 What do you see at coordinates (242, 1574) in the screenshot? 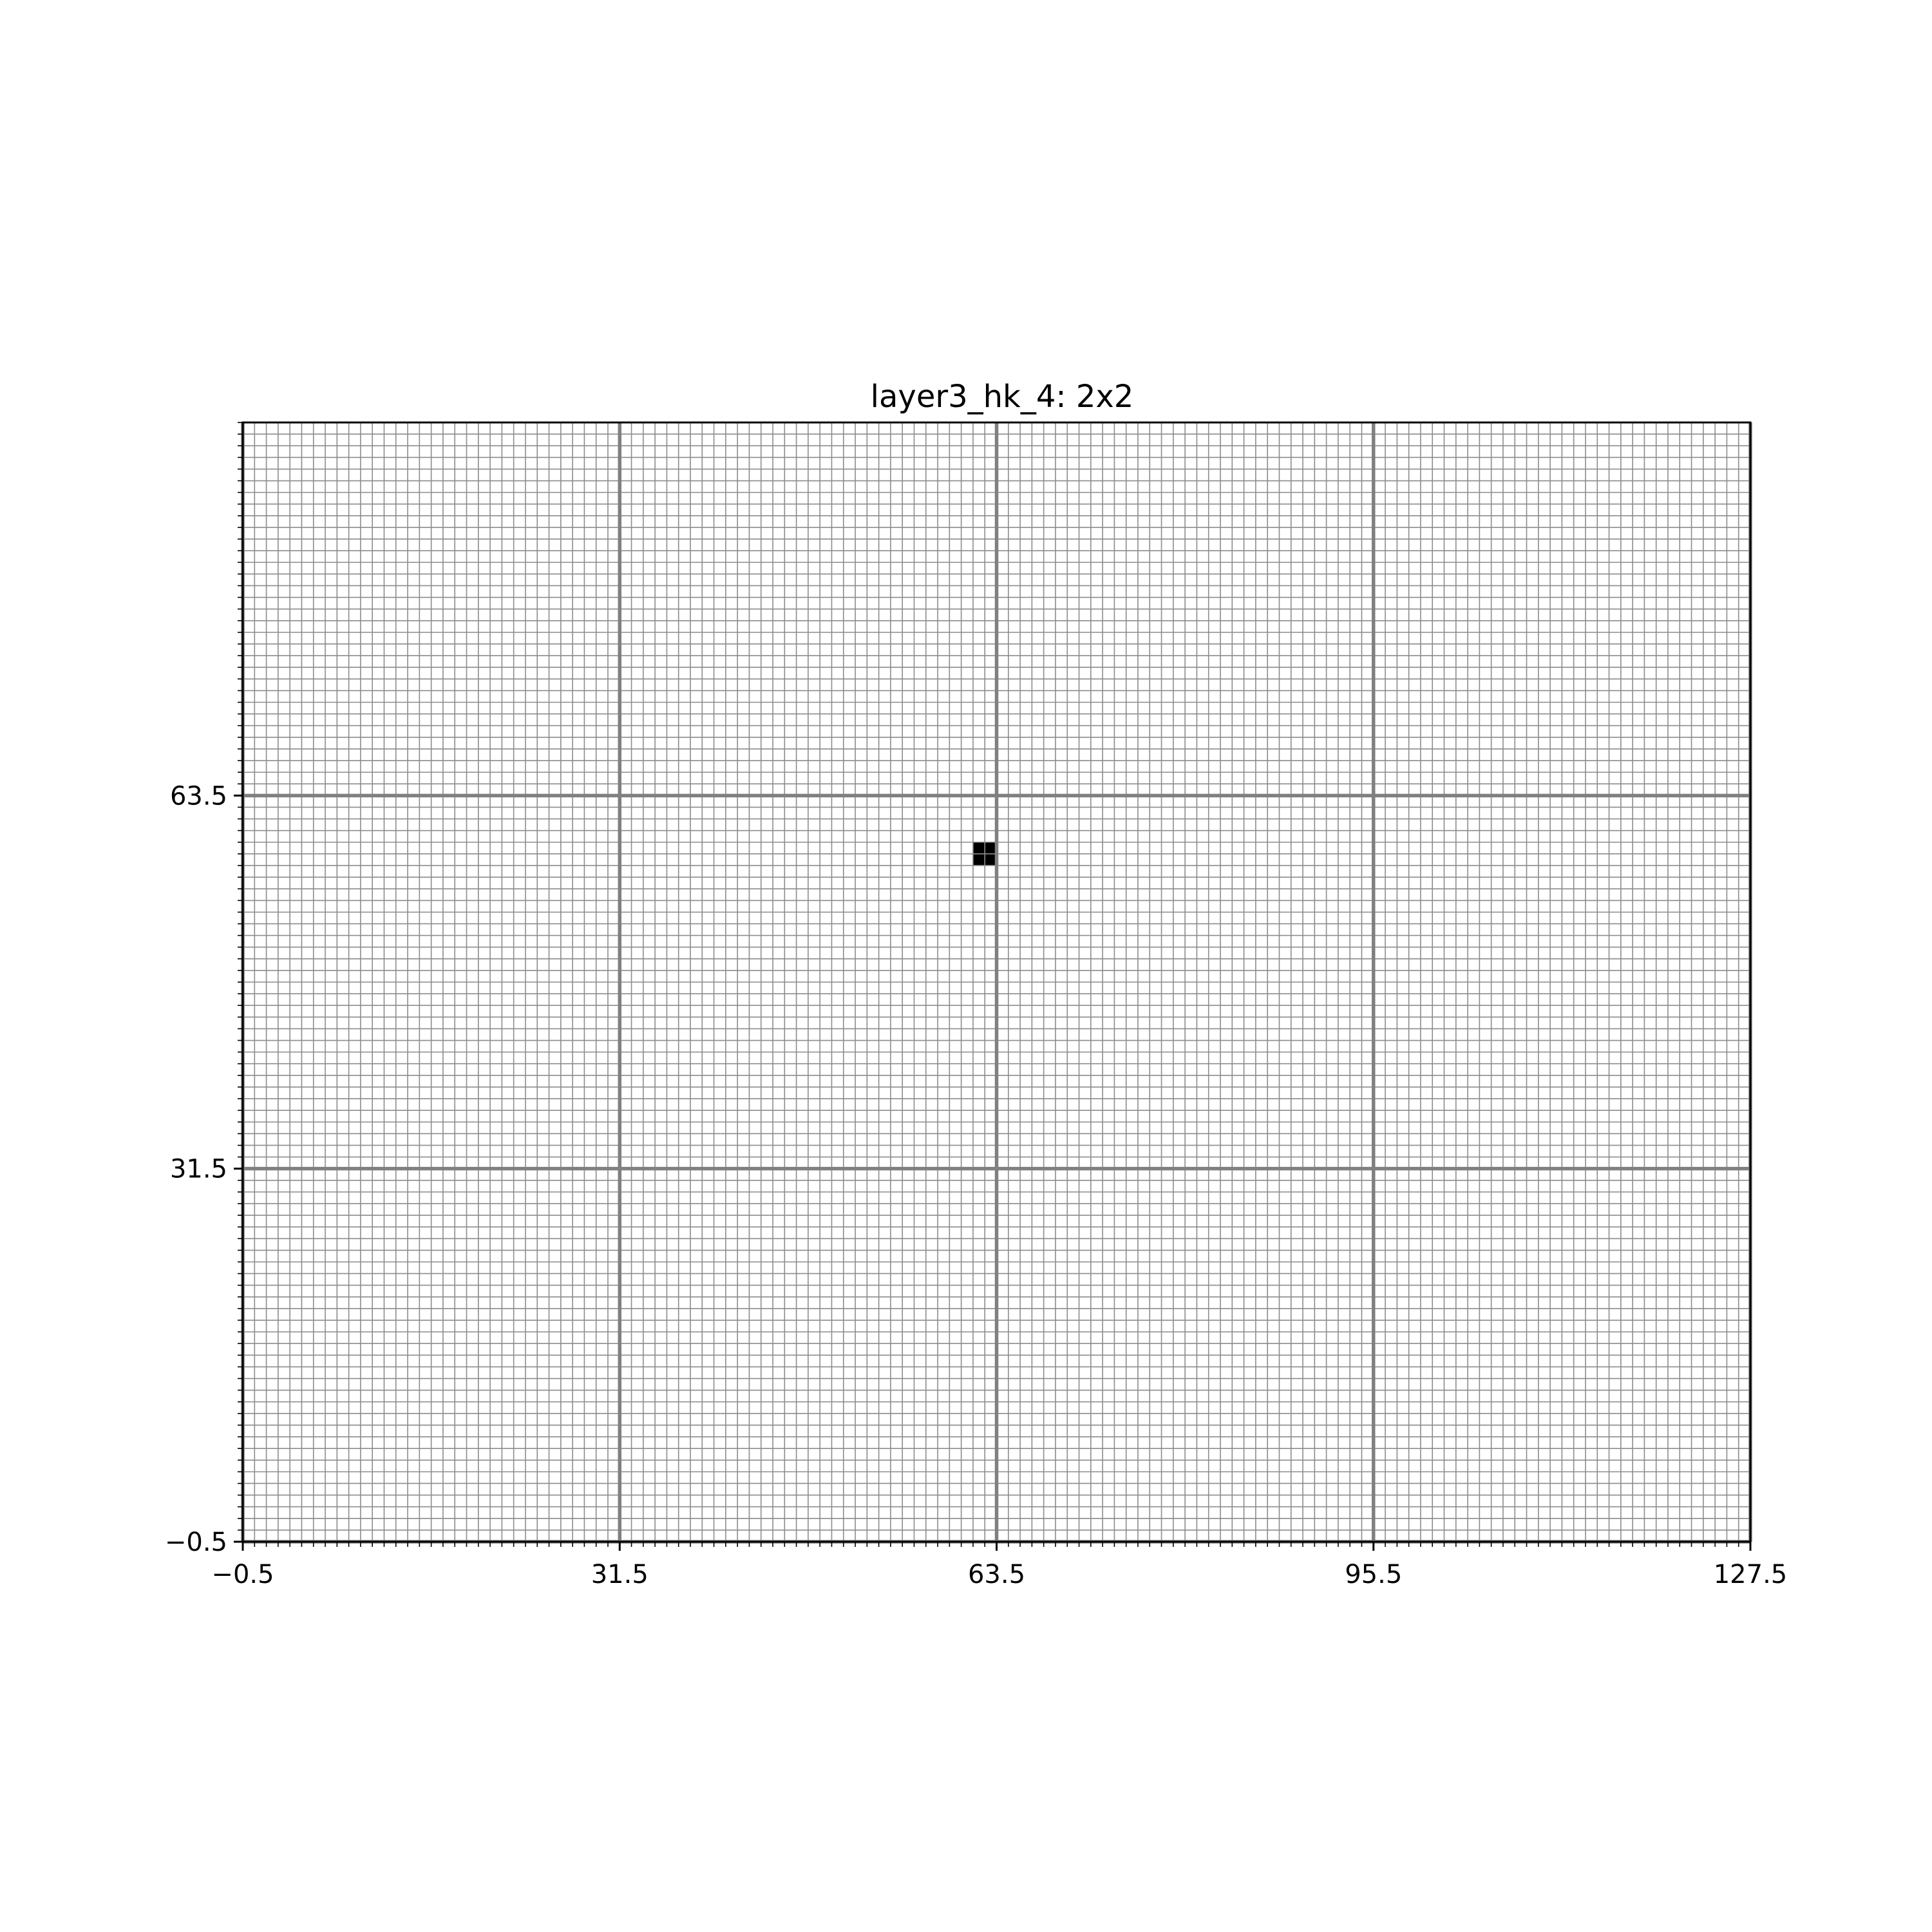
I see `x-tick-label: −0.5` at bounding box center [242, 1574].